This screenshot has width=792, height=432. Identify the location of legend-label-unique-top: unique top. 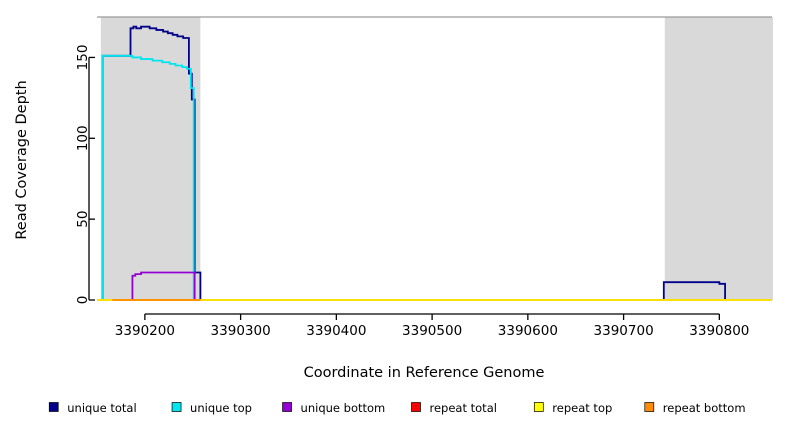
(221, 408).